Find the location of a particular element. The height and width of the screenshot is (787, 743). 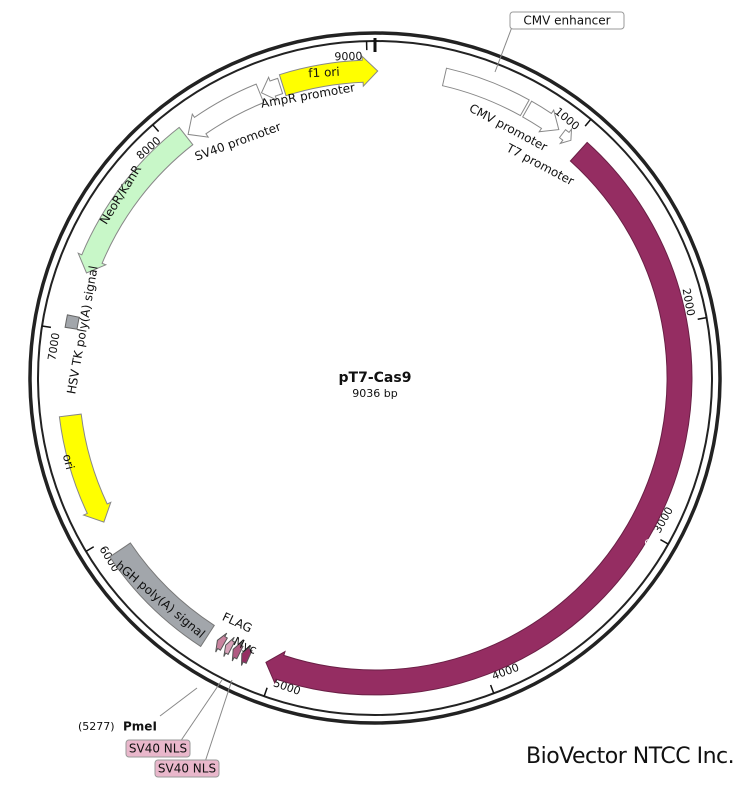

plasmid-name: pT7-Cas9 is located at coordinates (375, 378).